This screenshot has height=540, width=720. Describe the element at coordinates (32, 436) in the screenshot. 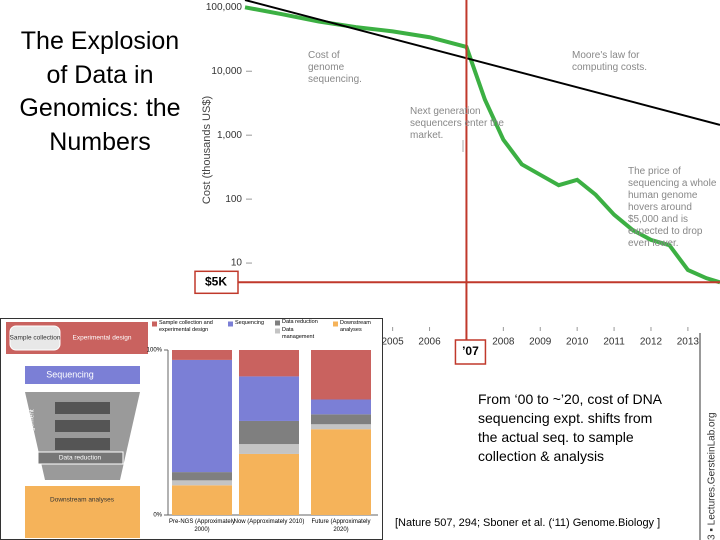

I see `flow-label: Data management` at that location.